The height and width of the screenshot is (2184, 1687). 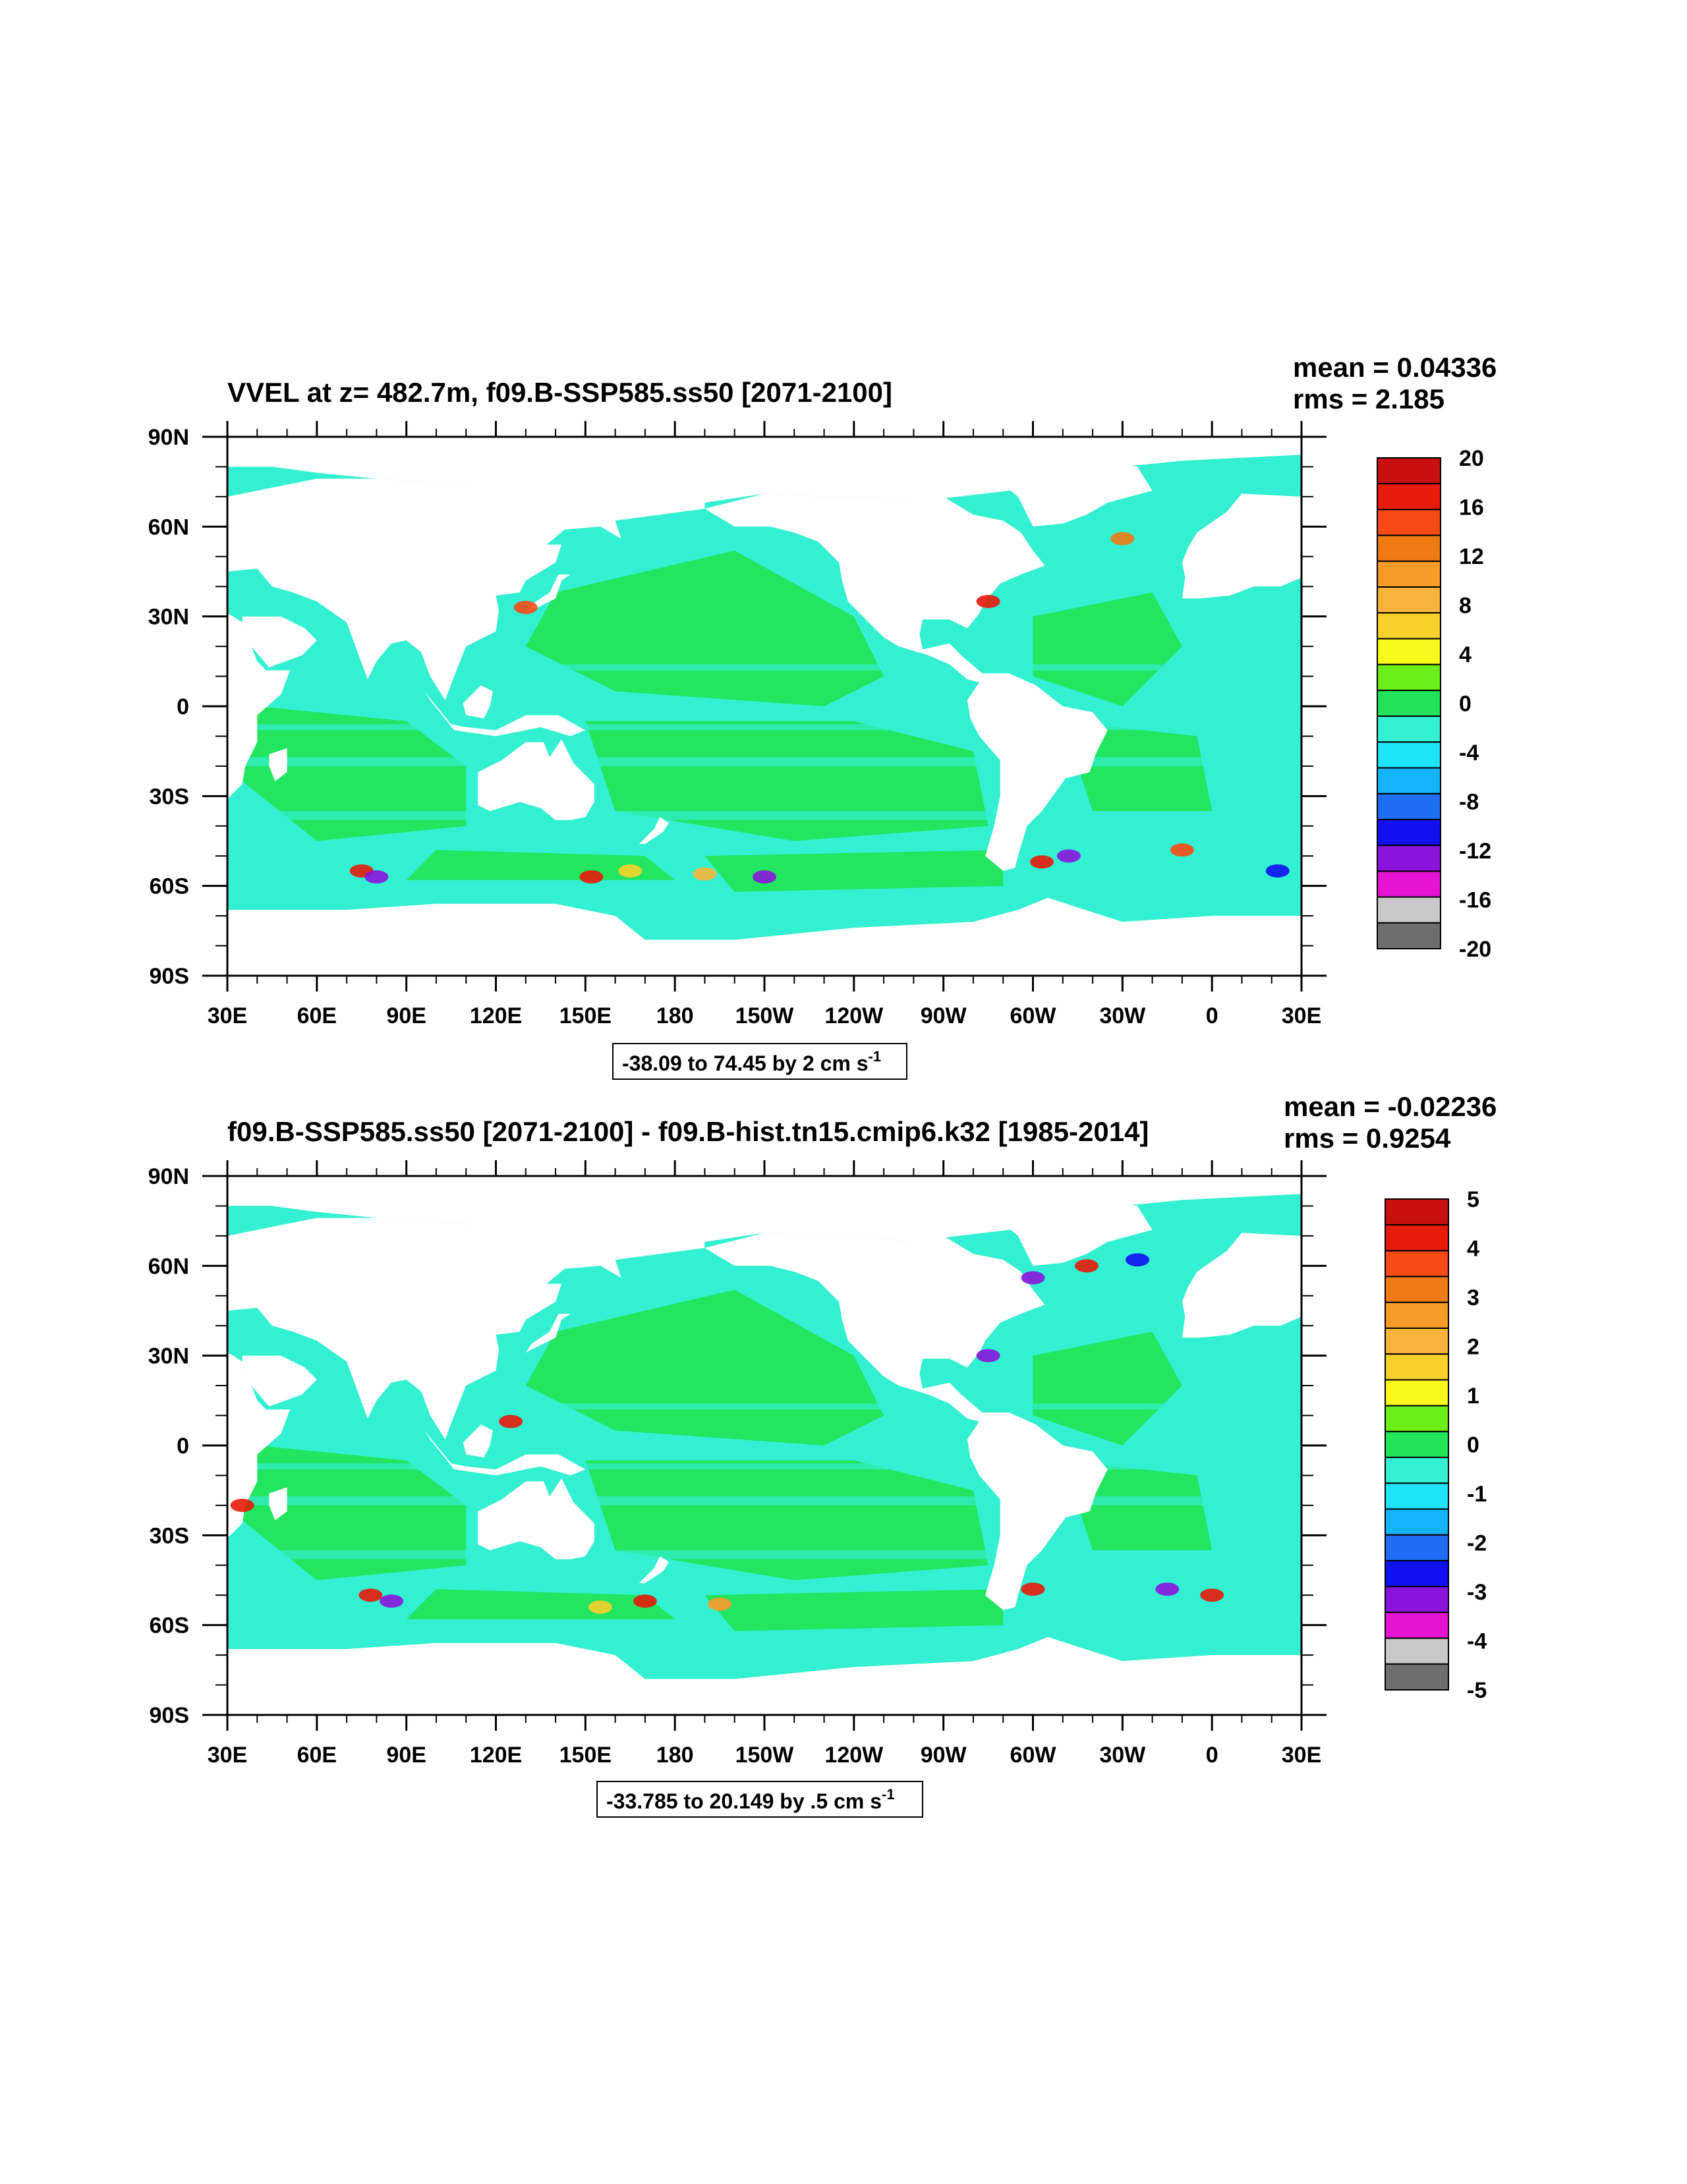 I want to click on land-mask-africa, so click(x=259, y=1445).